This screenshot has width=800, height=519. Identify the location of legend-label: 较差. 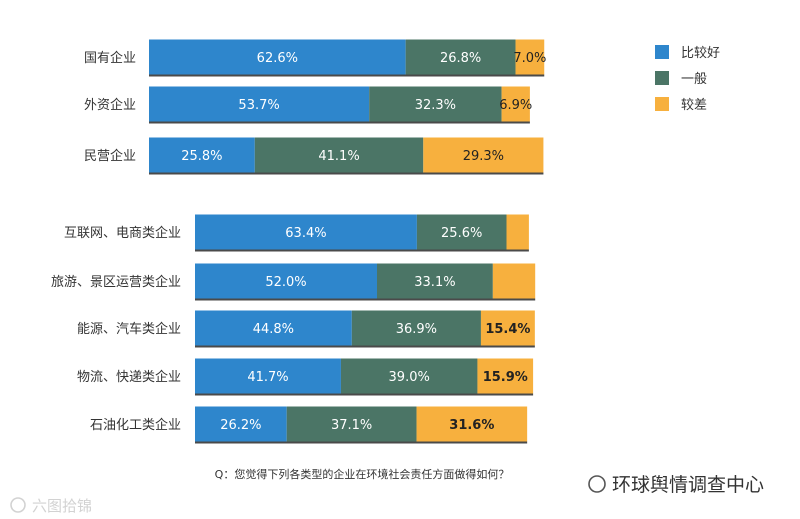
(694, 105).